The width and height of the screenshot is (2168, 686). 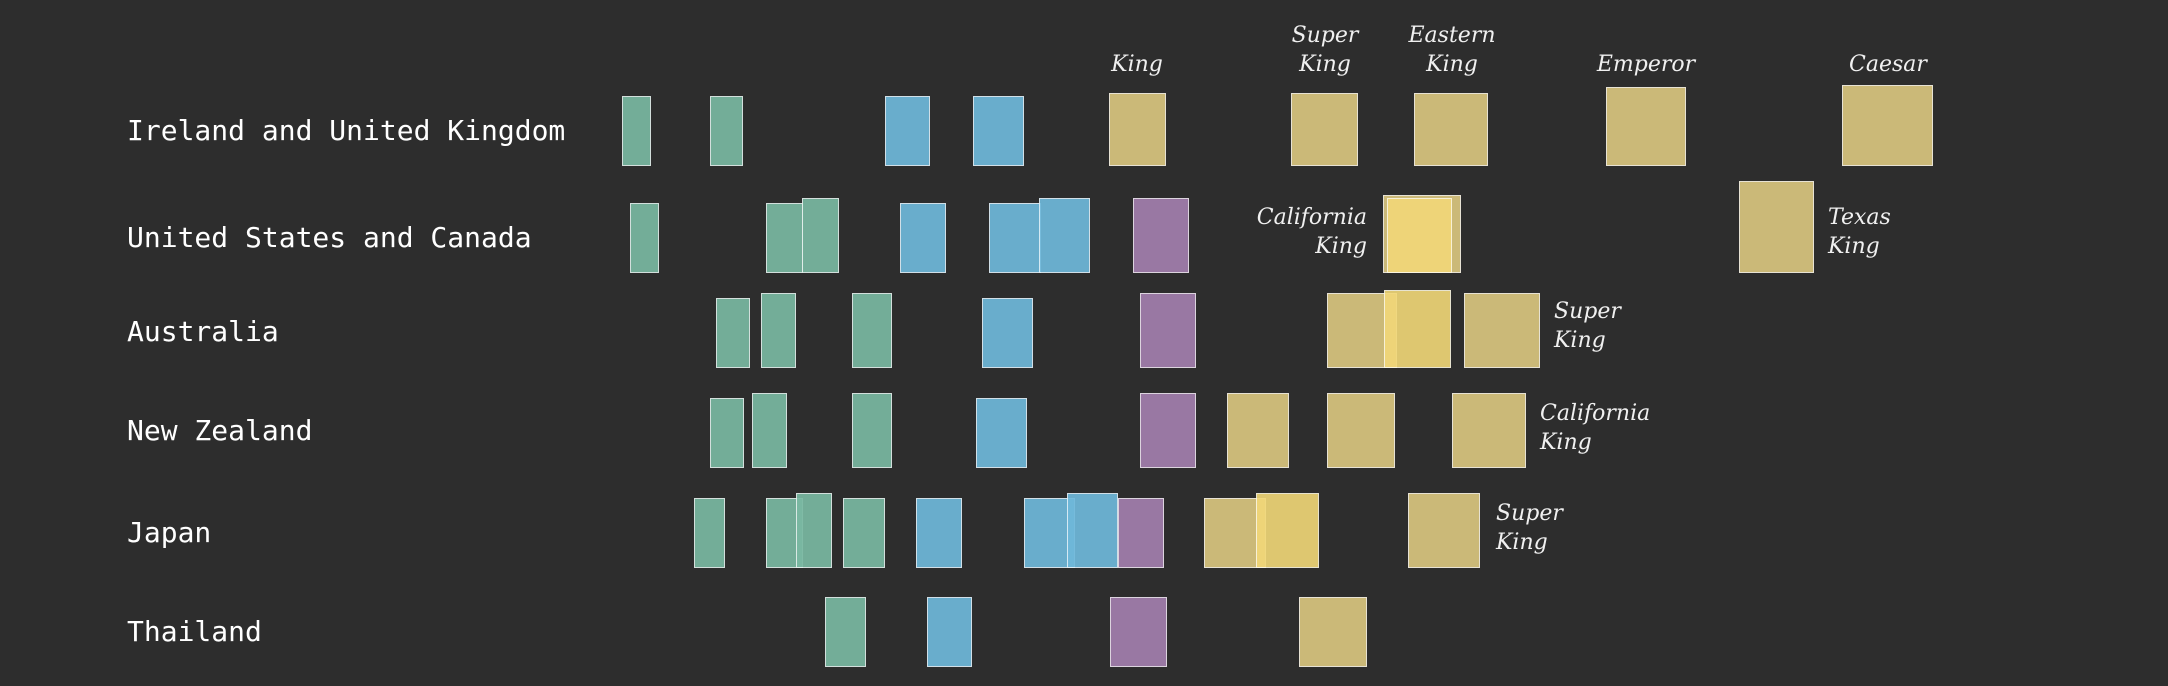 I want to click on bed-size-box-3-blue, so click(x=1007, y=333).